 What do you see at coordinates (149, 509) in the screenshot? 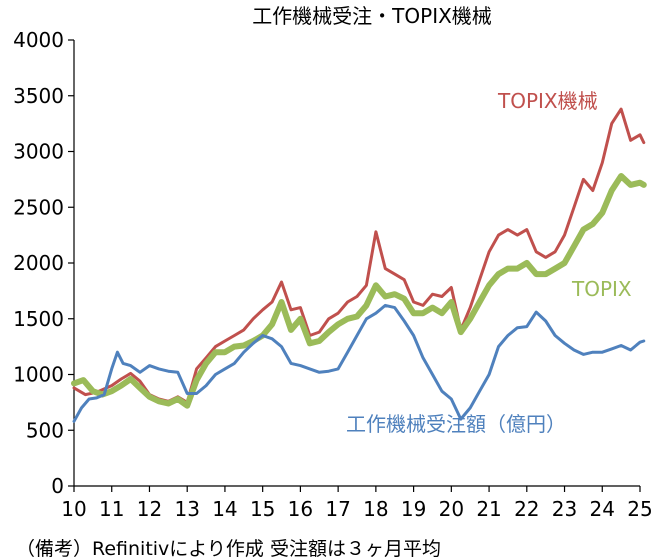
I see `x-tick-label: 12` at bounding box center [149, 509].